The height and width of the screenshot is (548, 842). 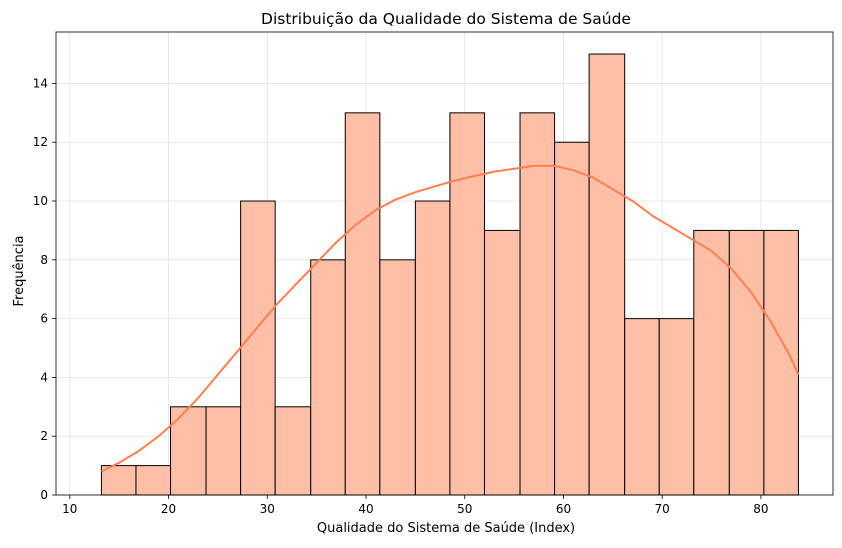 I want to click on y-tick-label: 8, so click(x=44, y=260).